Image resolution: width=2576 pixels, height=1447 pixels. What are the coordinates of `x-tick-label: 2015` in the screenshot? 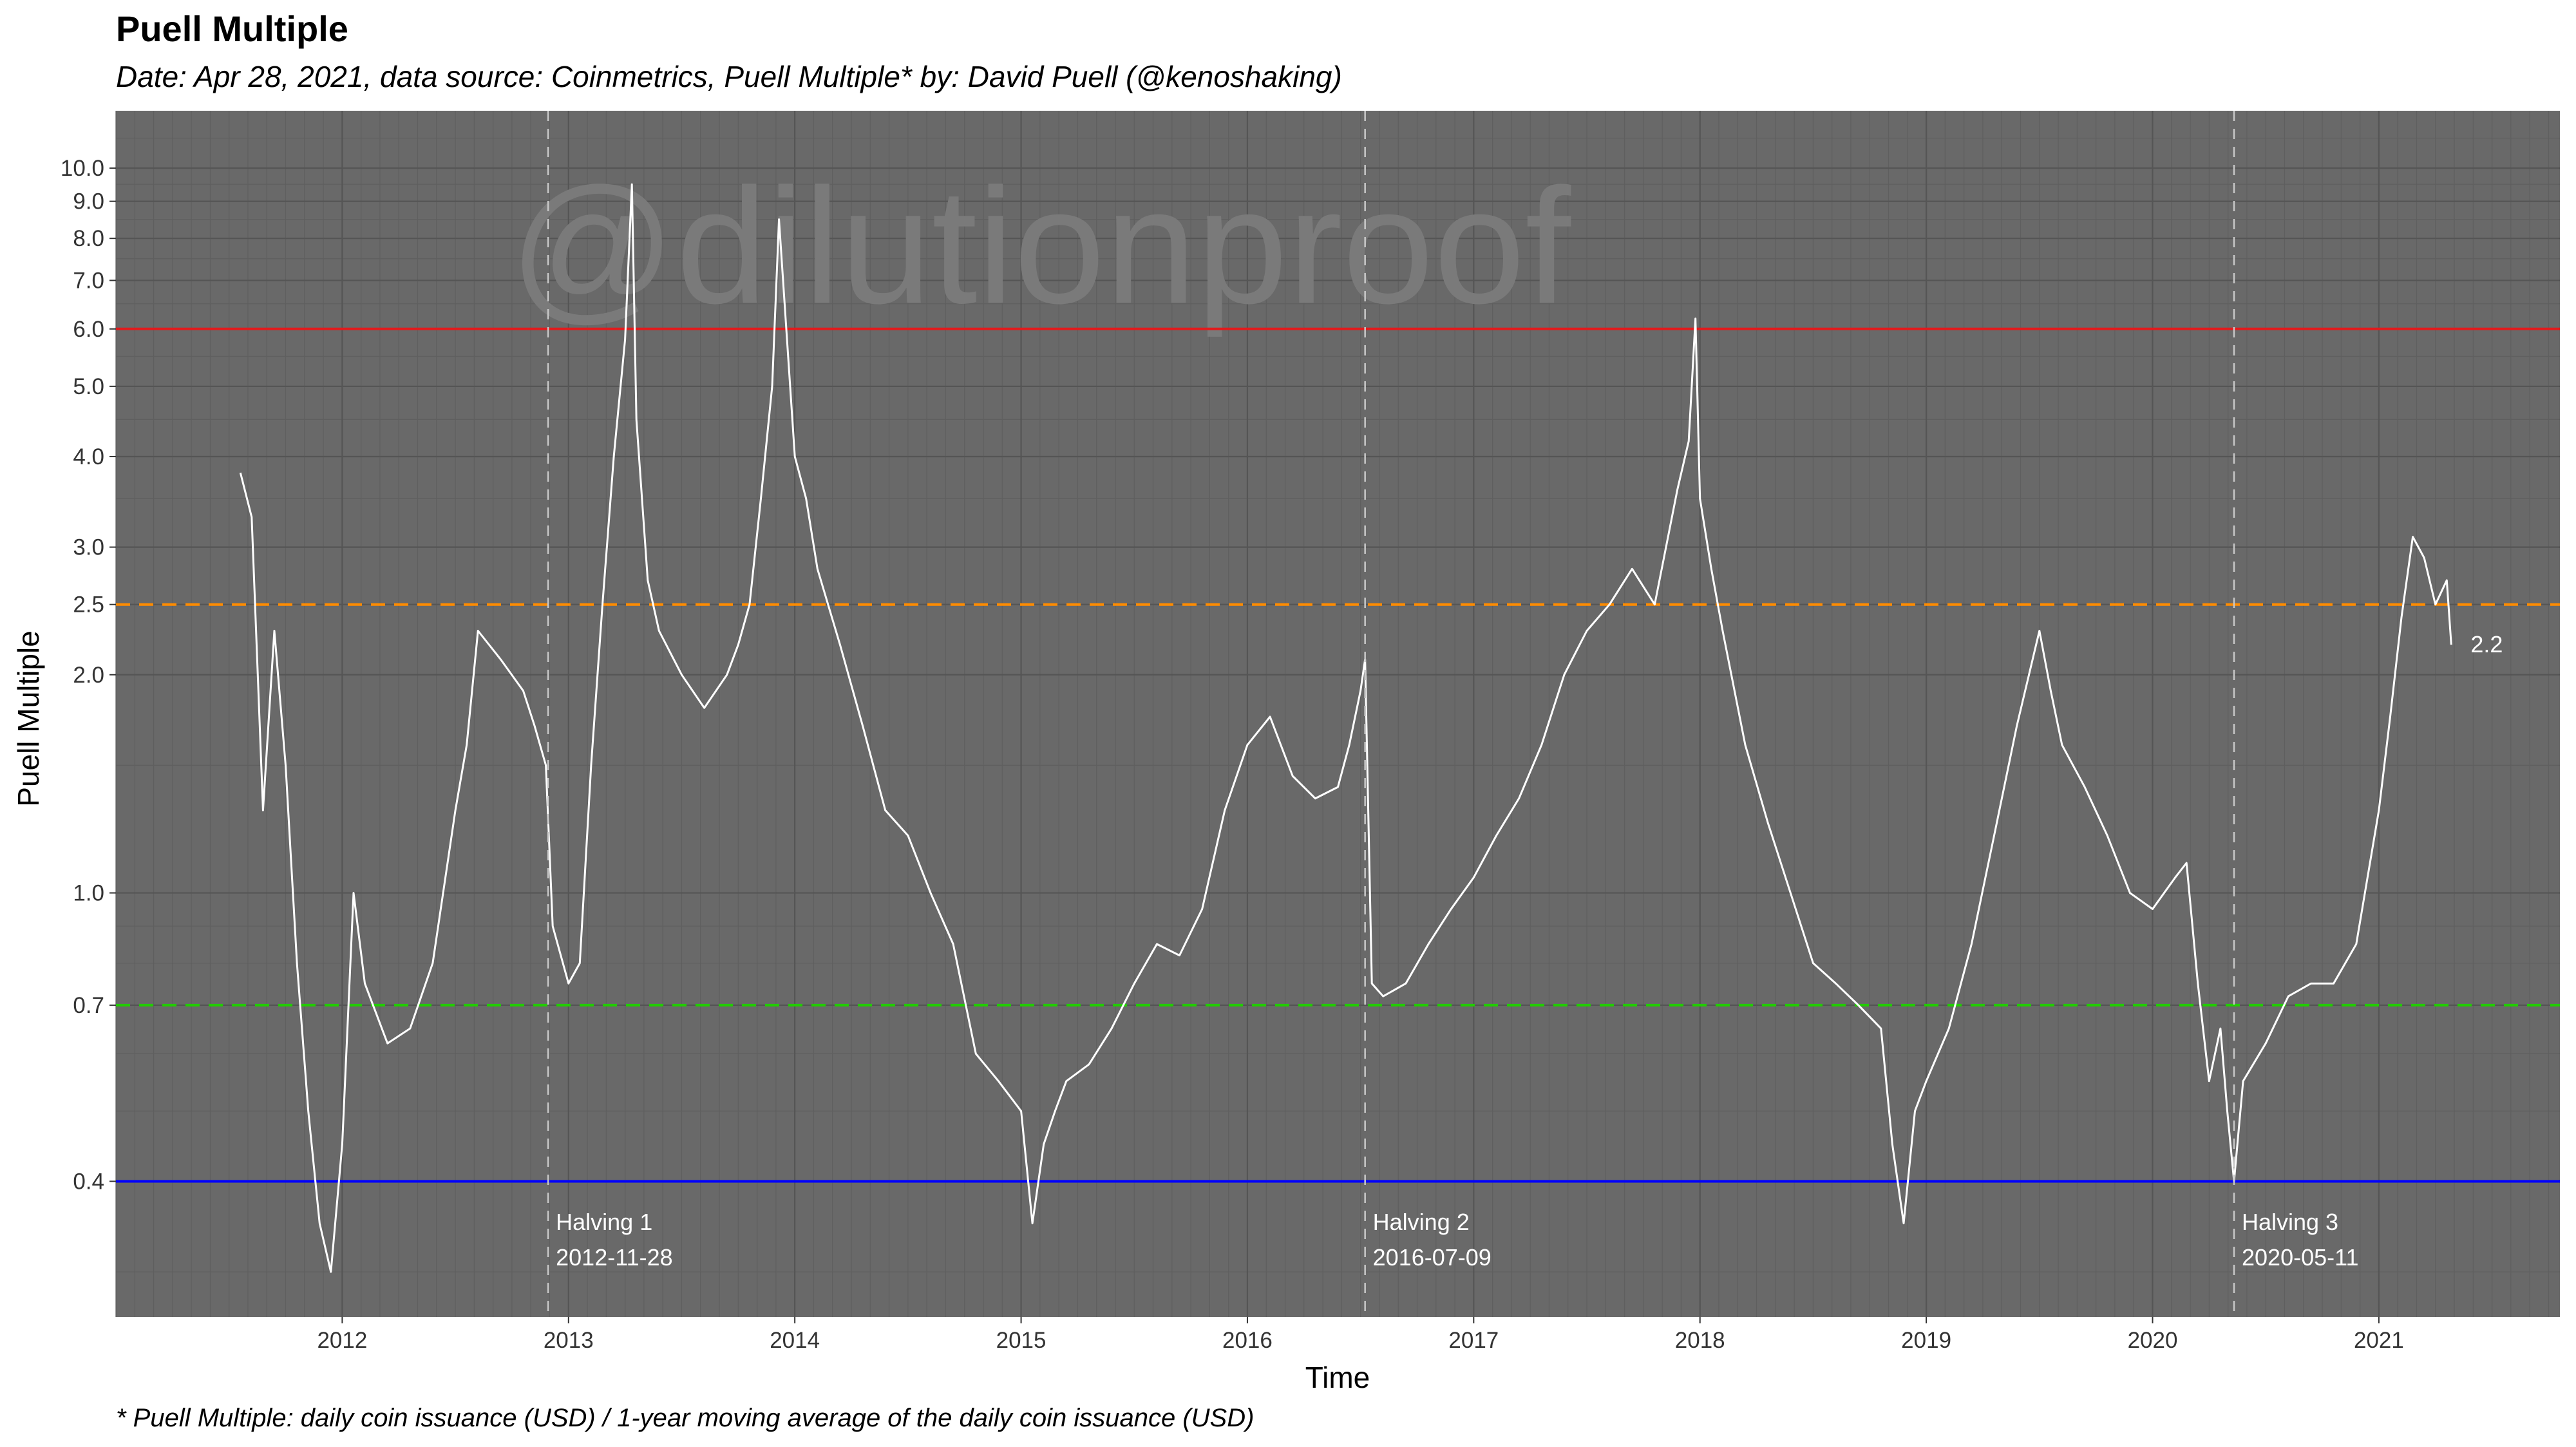 It's located at (1021, 1340).